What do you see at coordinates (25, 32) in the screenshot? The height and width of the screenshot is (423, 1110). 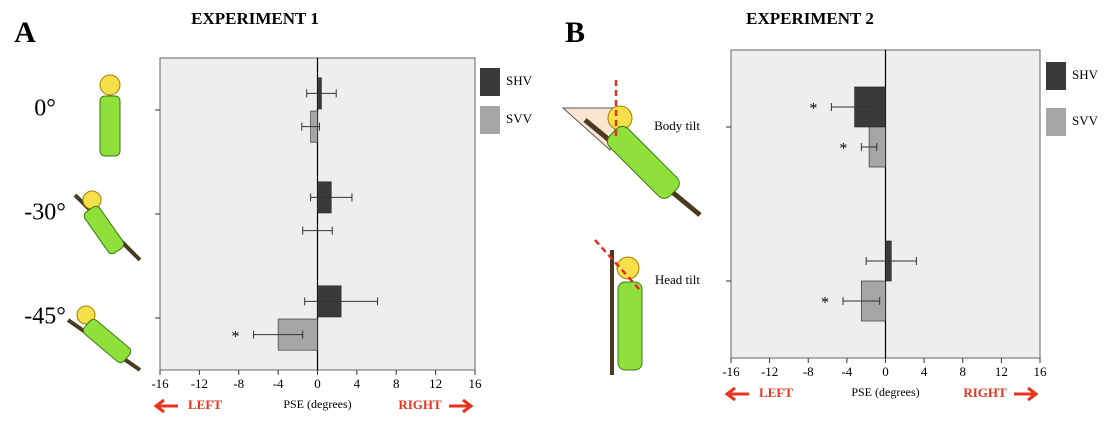 I see `panel-label: A` at bounding box center [25, 32].